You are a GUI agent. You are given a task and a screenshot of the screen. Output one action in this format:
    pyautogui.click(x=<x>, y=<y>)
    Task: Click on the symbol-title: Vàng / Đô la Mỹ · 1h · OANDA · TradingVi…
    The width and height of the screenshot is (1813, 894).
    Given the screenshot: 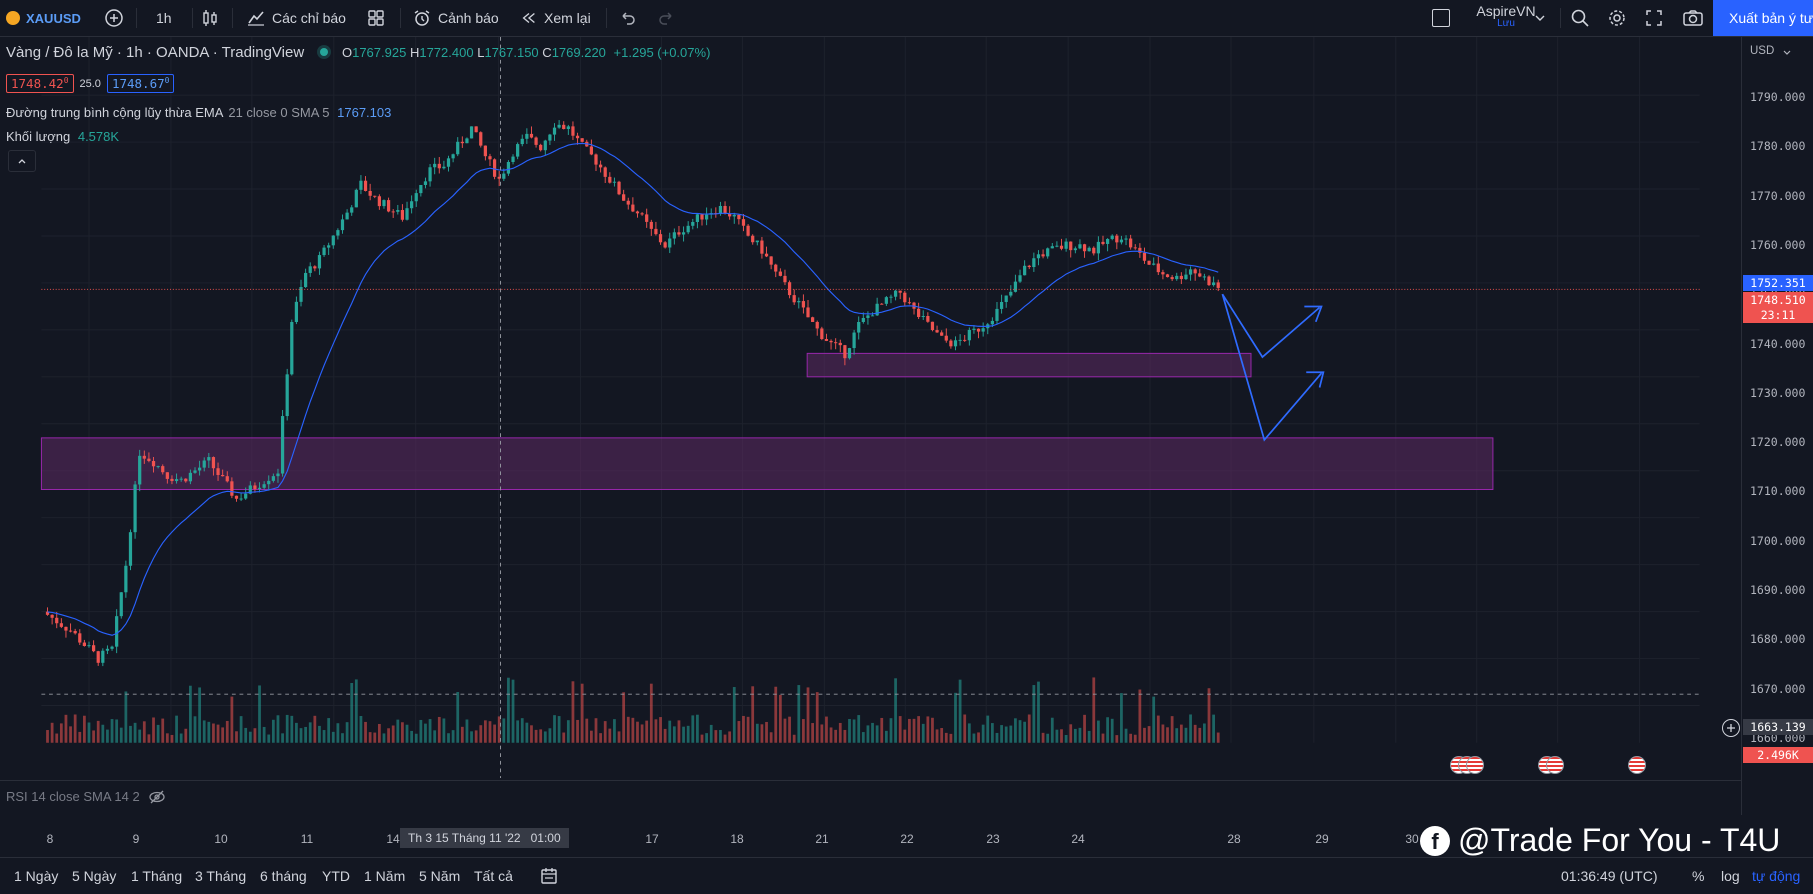 What is the action you would take?
    pyautogui.click(x=358, y=52)
    